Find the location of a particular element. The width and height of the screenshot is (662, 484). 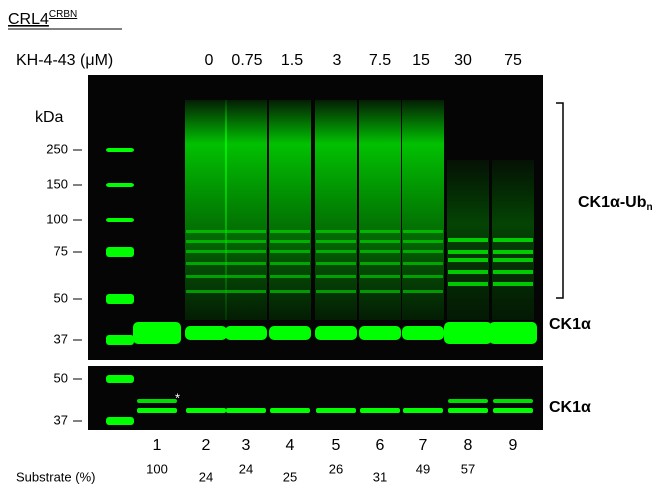

substrate-label: Substrate (%) is located at coordinates (55, 476).